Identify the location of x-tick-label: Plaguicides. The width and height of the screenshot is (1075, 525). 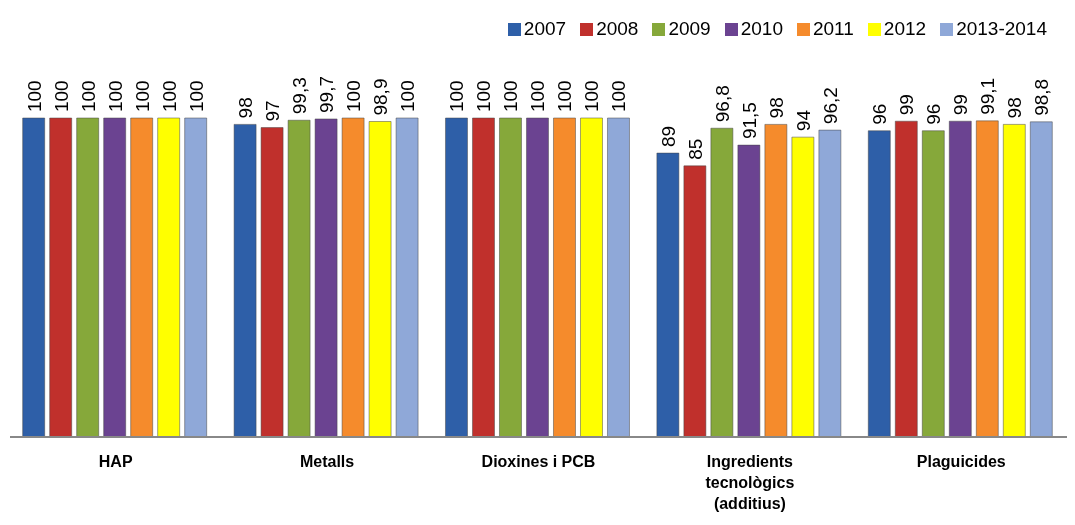
(961, 461).